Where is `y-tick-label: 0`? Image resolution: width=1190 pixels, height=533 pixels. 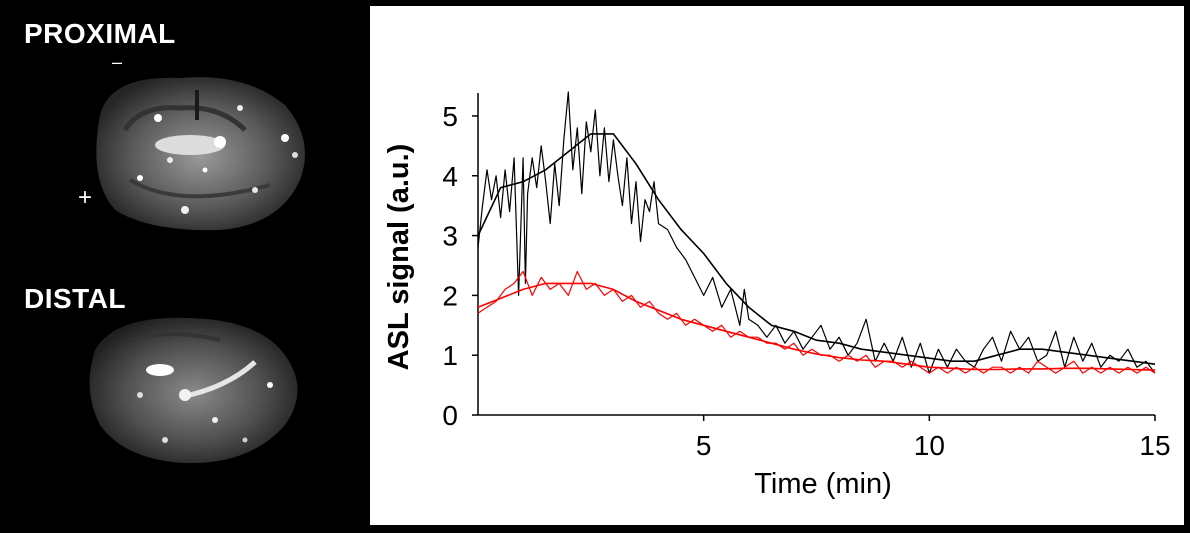
y-tick-label: 0 is located at coordinates (450, 415).